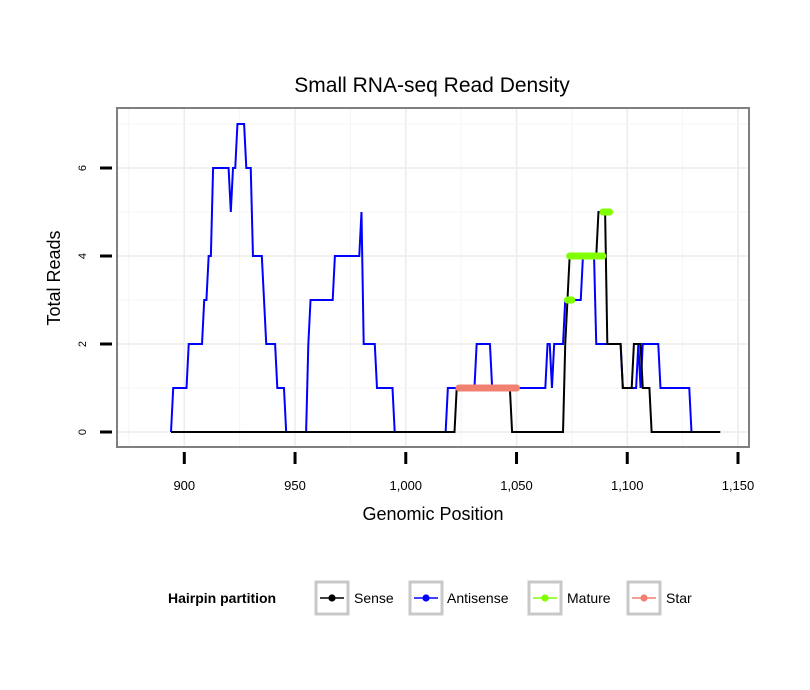 This screenshot has width=810, height=690. I want to click on y-tick-label: 0, so click(83, 432).